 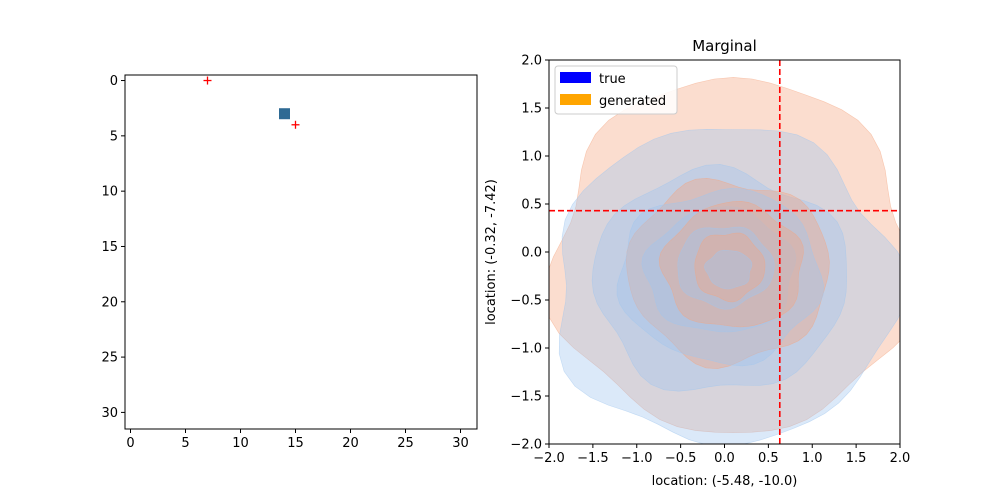 What do you see at coordinates (632, 101) in the screenshot?
I see `legend-label-generated: generated` at bounding box center [632, 101].